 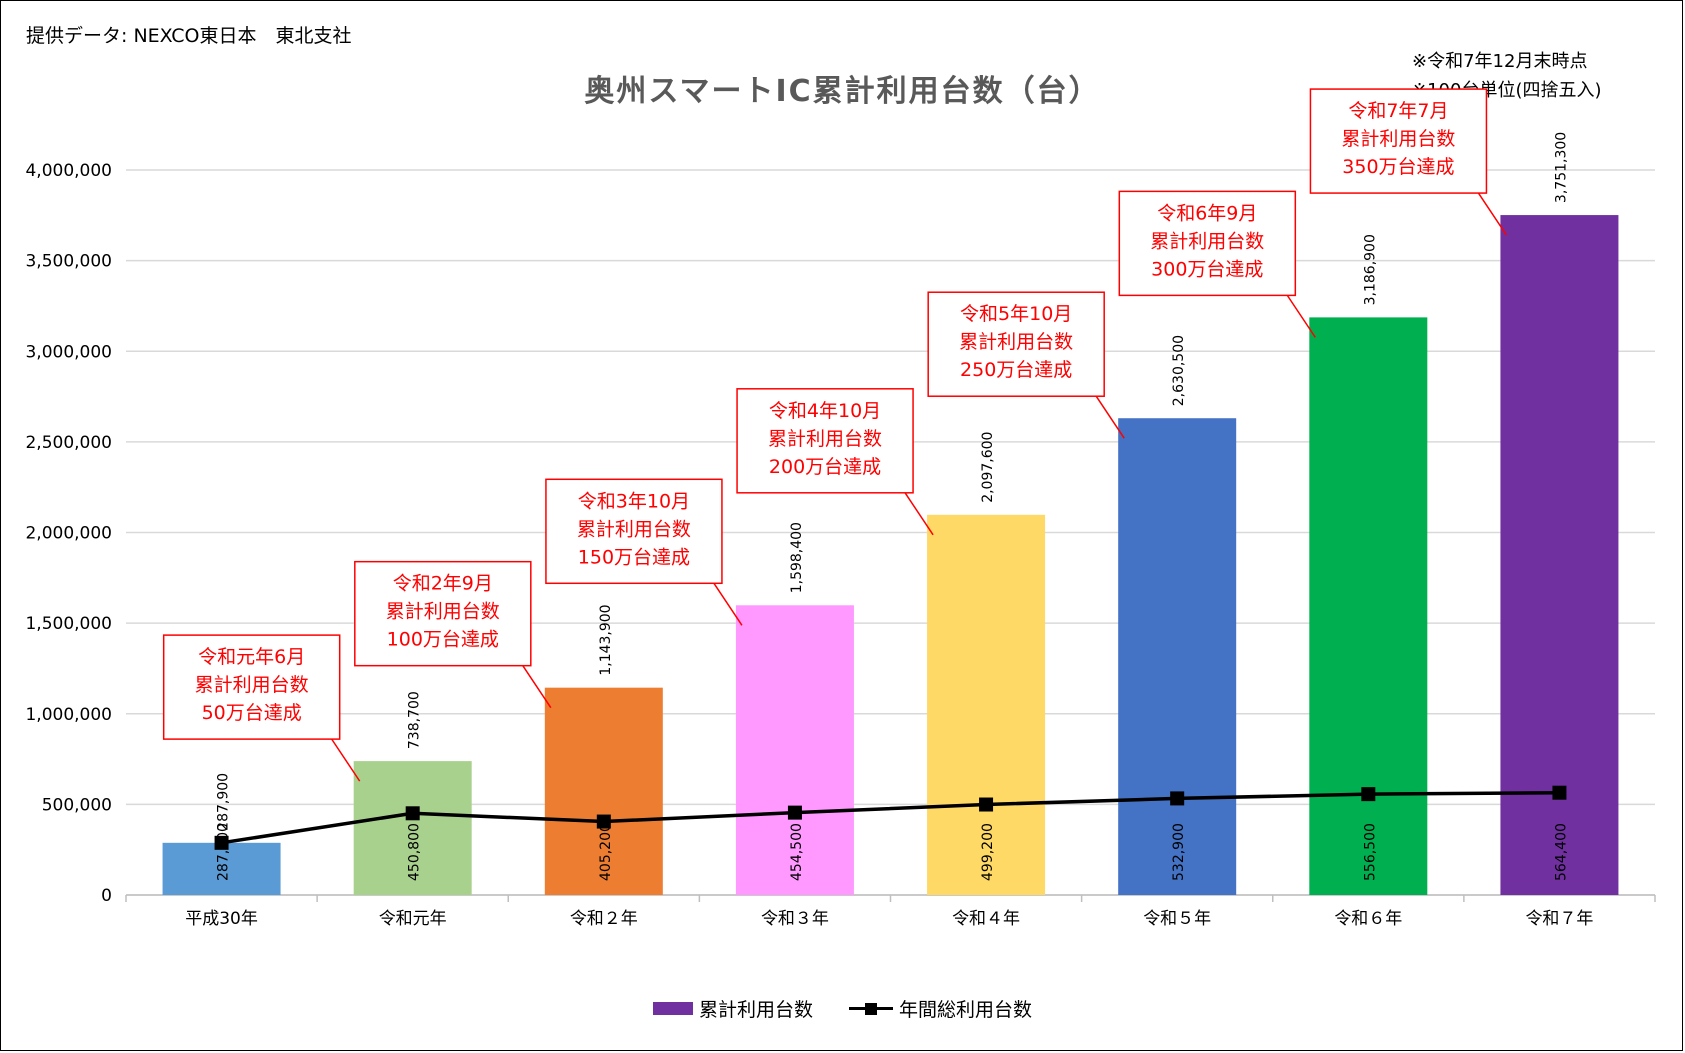 I want to click on x-tick-label: 令和元年, so click(x=413, y=919).